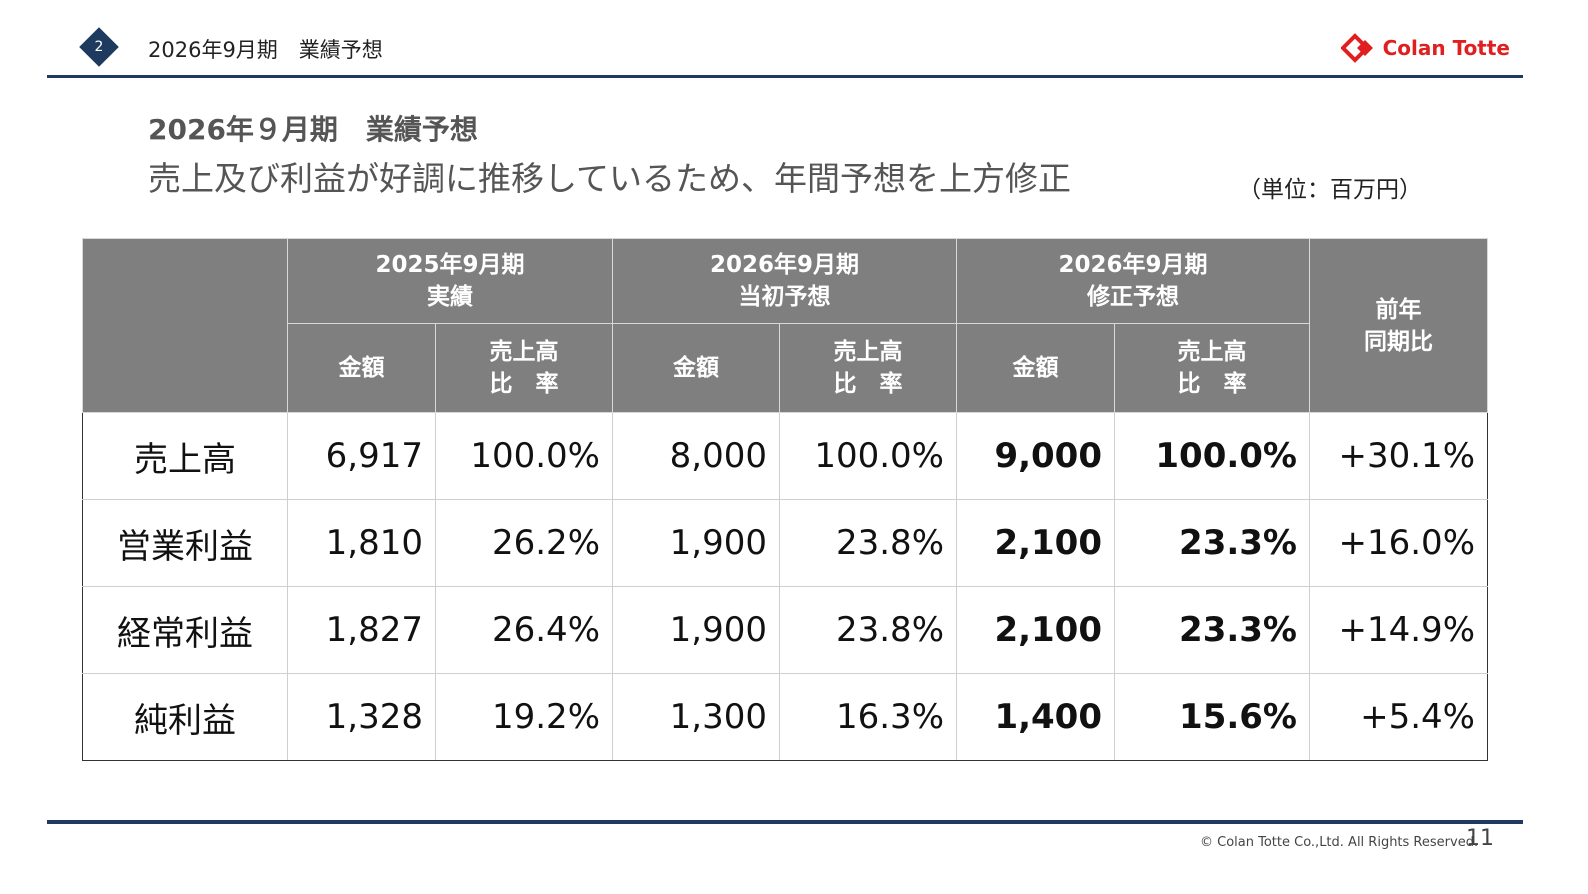 The image size is (1588, 894). I want to click on group-header-line2: 修正予想, so click(1133, 297).